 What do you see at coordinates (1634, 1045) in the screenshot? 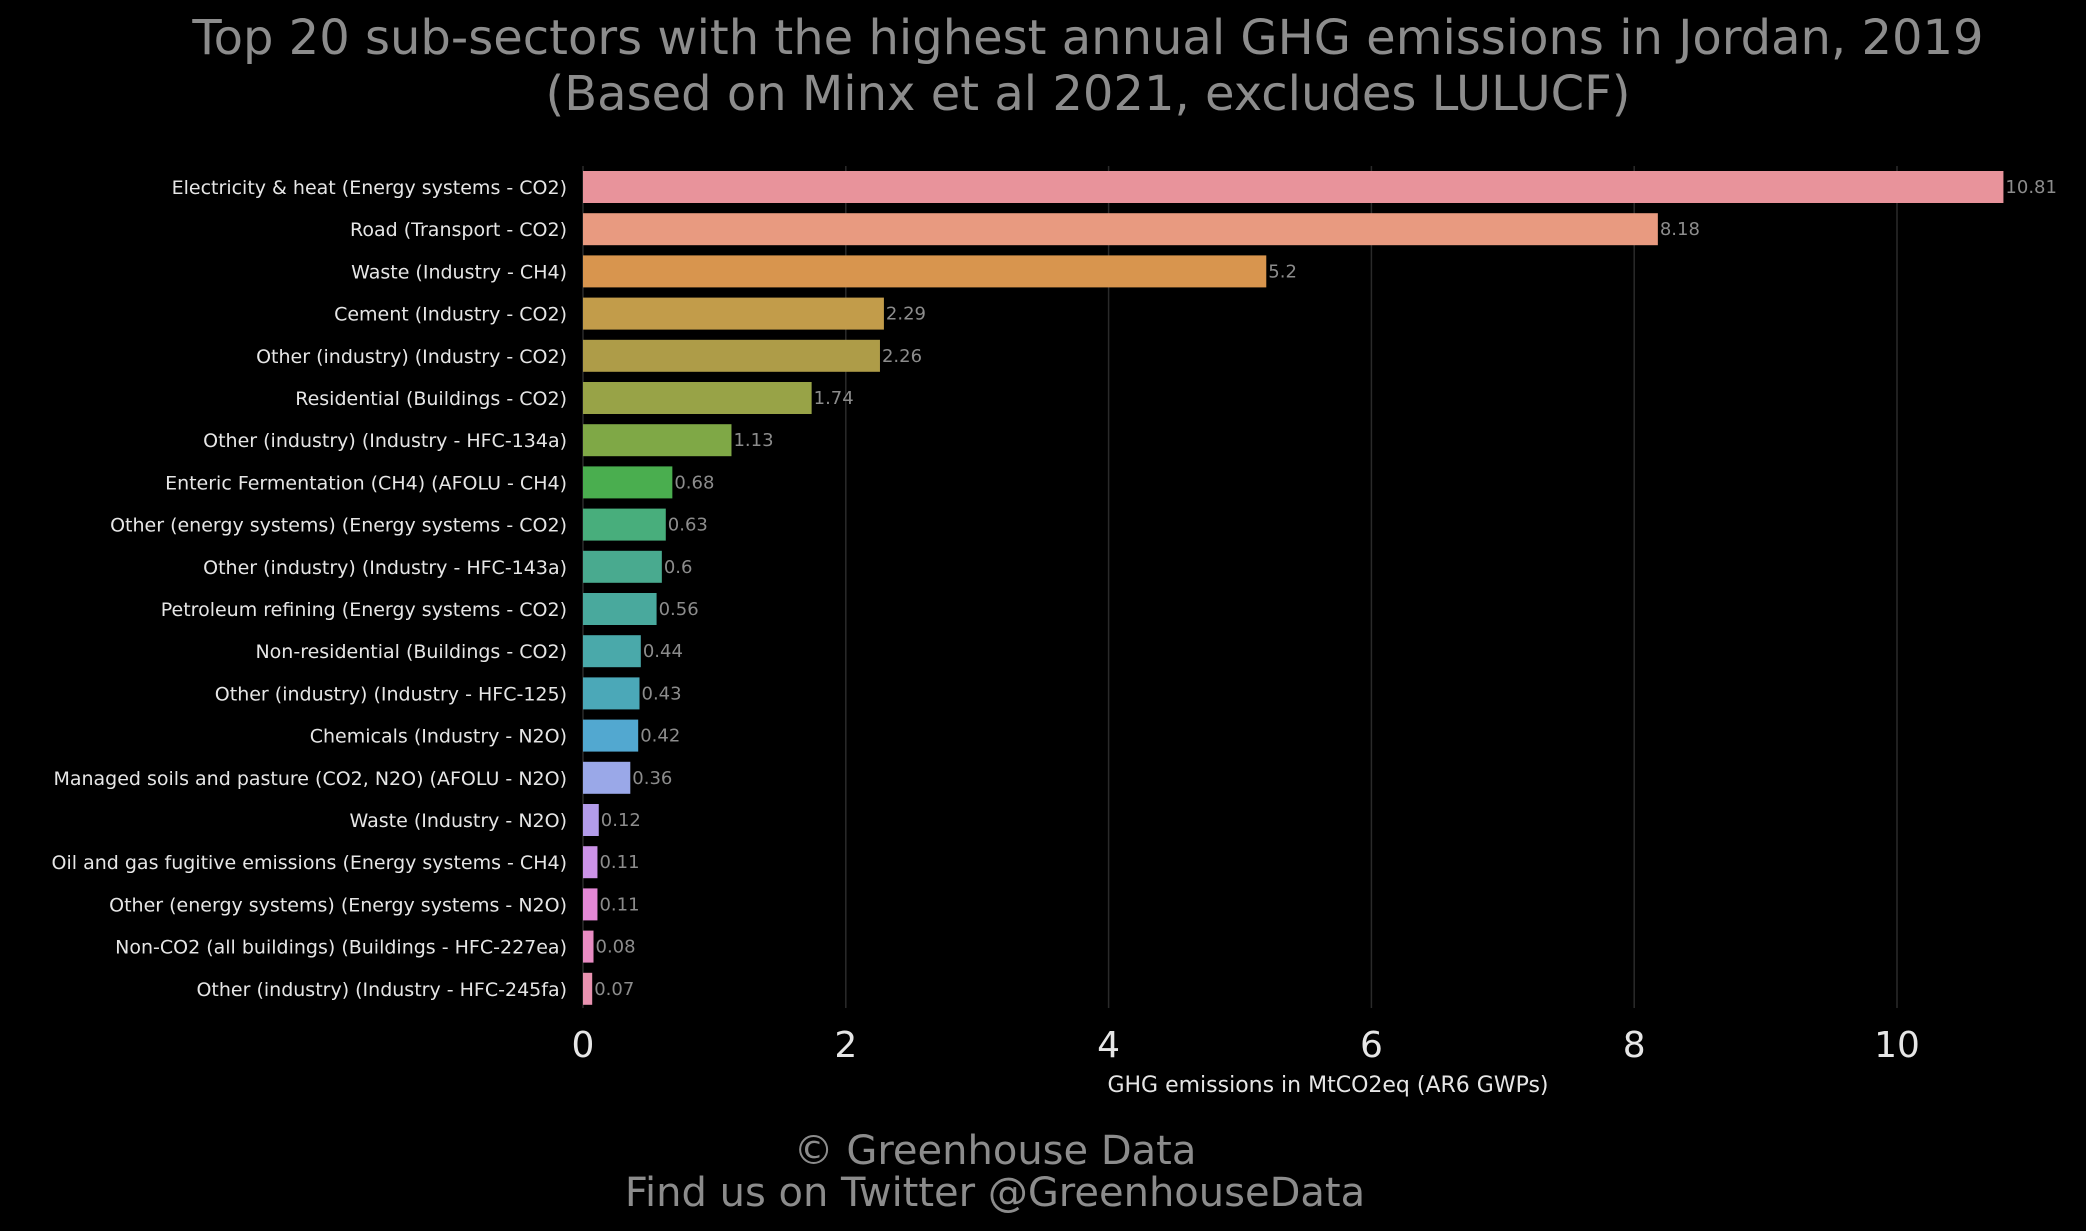
I see `x-tick-label: 8` at bounding box center [1634, 1045].